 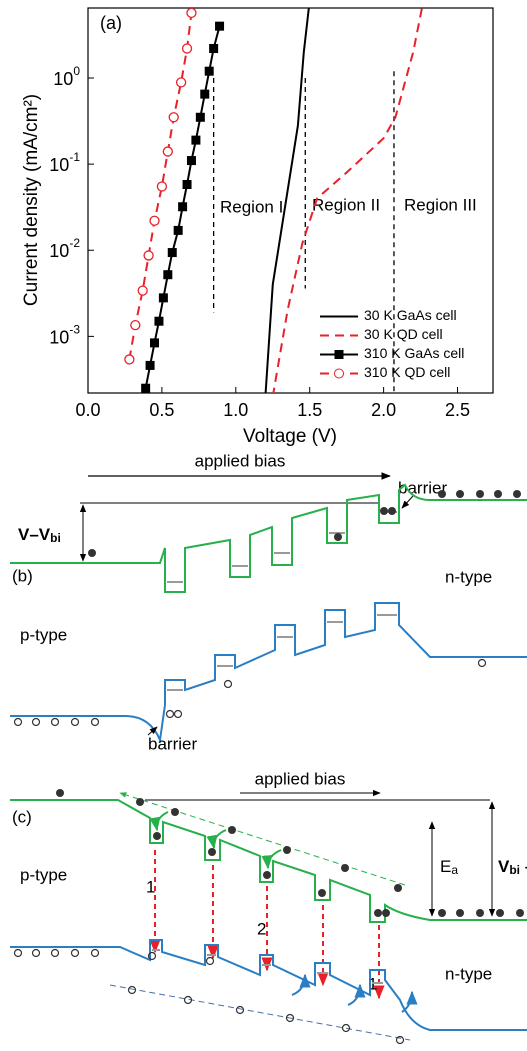 What do you see at coordinates (407, 372) in the screenshot?
I see `legend-label: 310 K QD cell` at bounding box center [407, 372].